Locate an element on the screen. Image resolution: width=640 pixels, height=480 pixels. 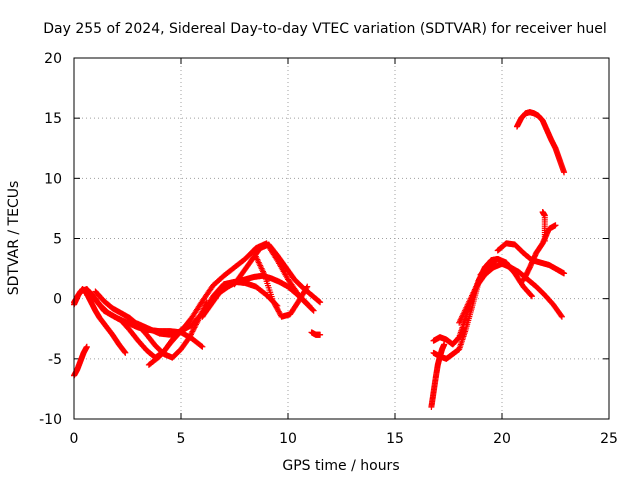
y-tick-label: 5 is located at coordinates (57, 240).